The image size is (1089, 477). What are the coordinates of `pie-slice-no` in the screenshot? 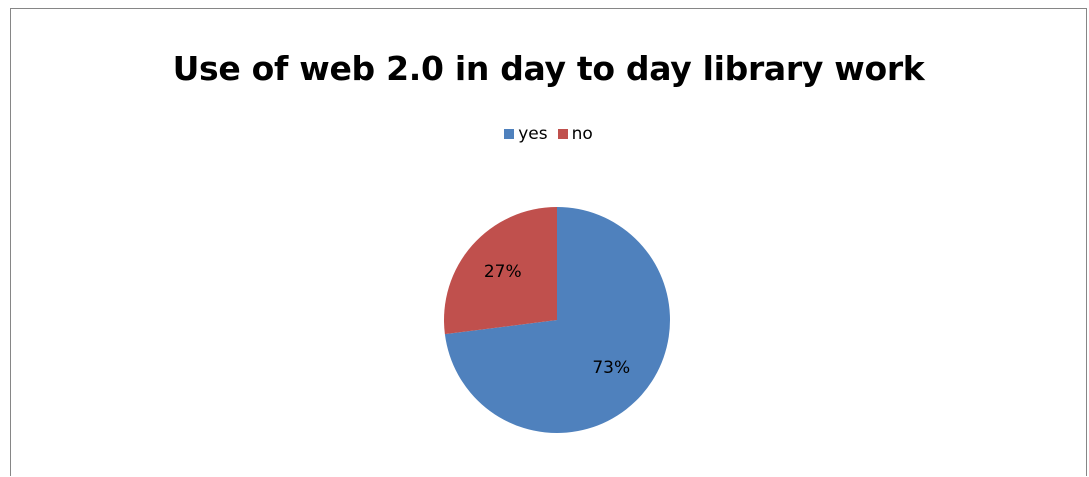 It's located at (500, 271).